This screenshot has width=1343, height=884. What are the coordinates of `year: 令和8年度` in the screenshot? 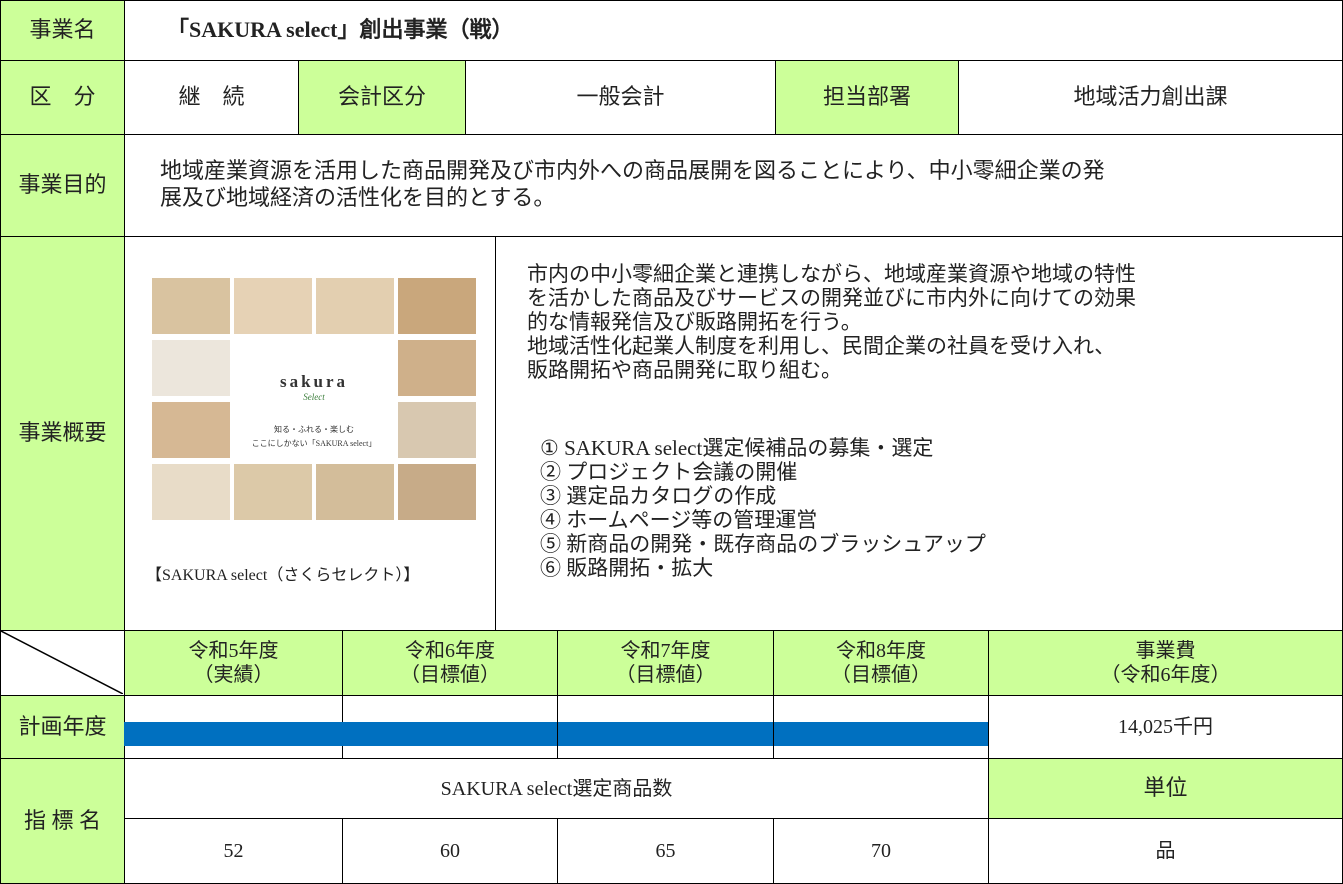 It's located at (881, 651).